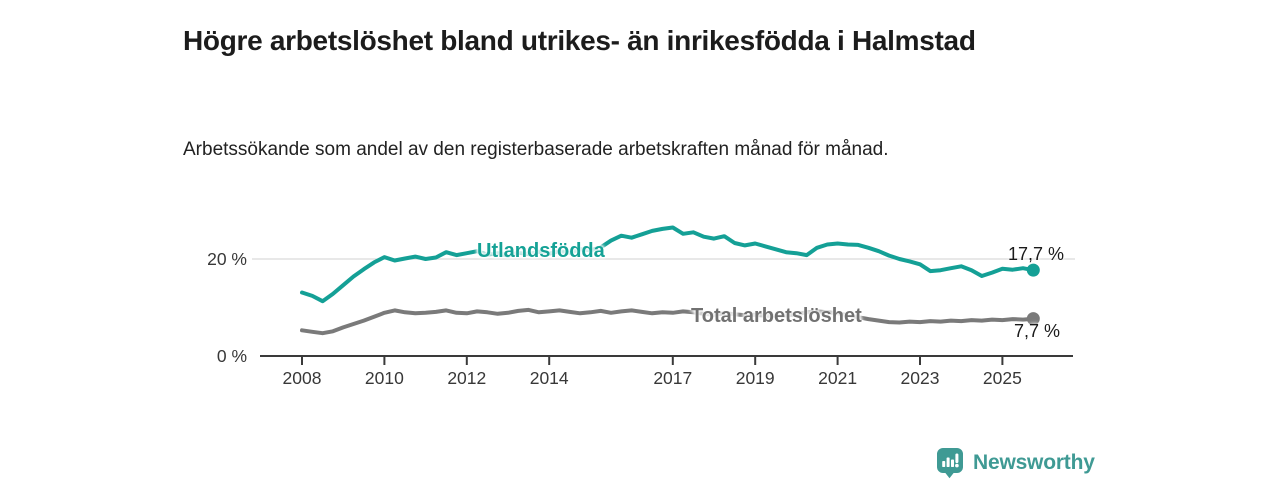 This screenshot has width=1280, height=480. What do you see at coordinates (837, 378) in the screenshot?
I see `x-tick-label: 2021` at bounding box center [837, 378].